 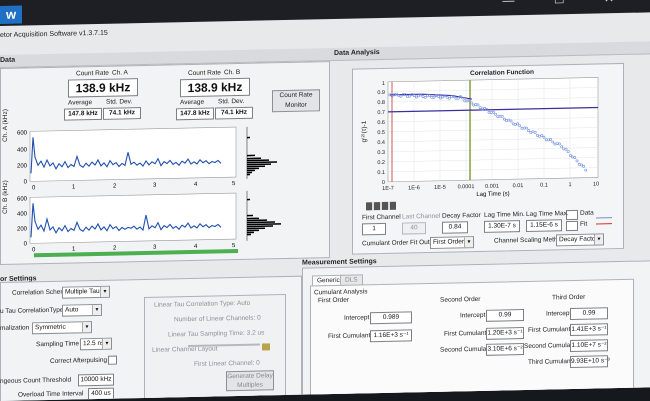 What do you see at coordinates (381, 153) in the screenshot?
I see `correlation-ytick: 0.3` at bounding box center [381, 153].